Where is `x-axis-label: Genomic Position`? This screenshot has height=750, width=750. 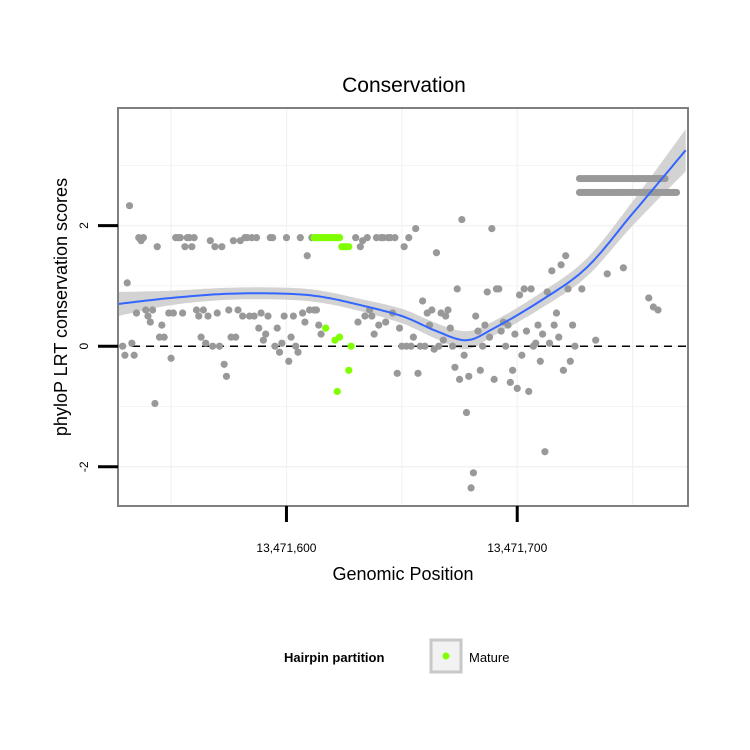
x-axis-label: Genomic Position is located at coordinates (402, 574).